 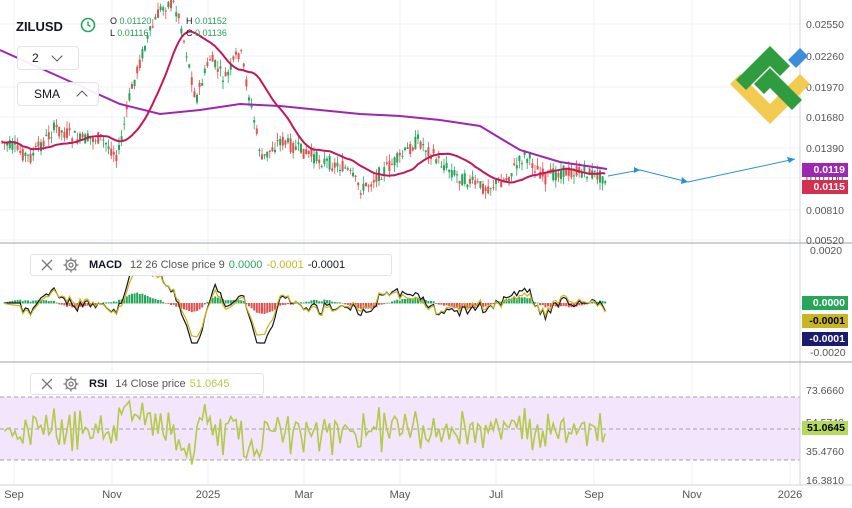 I want to click on time-axis: Sep Nov 2025 Mar May Jul Sep Nov 2026, so click(x=403, y=495).